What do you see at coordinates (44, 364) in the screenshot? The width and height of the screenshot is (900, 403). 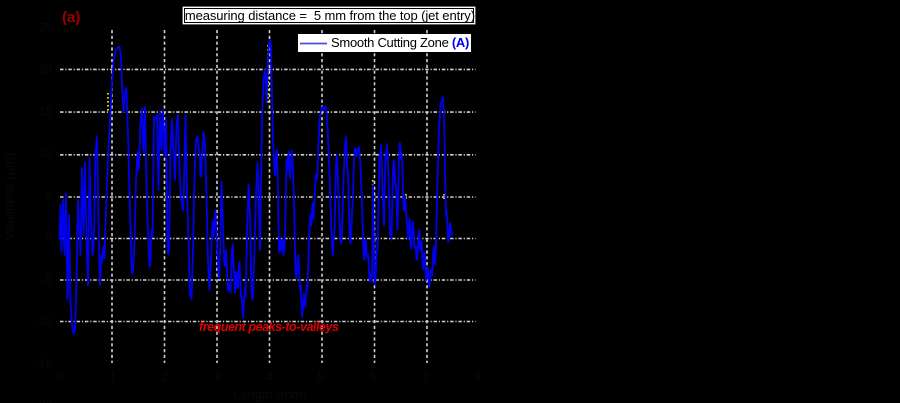 I see `svg-text: -15` at bounding box center [44, 364].